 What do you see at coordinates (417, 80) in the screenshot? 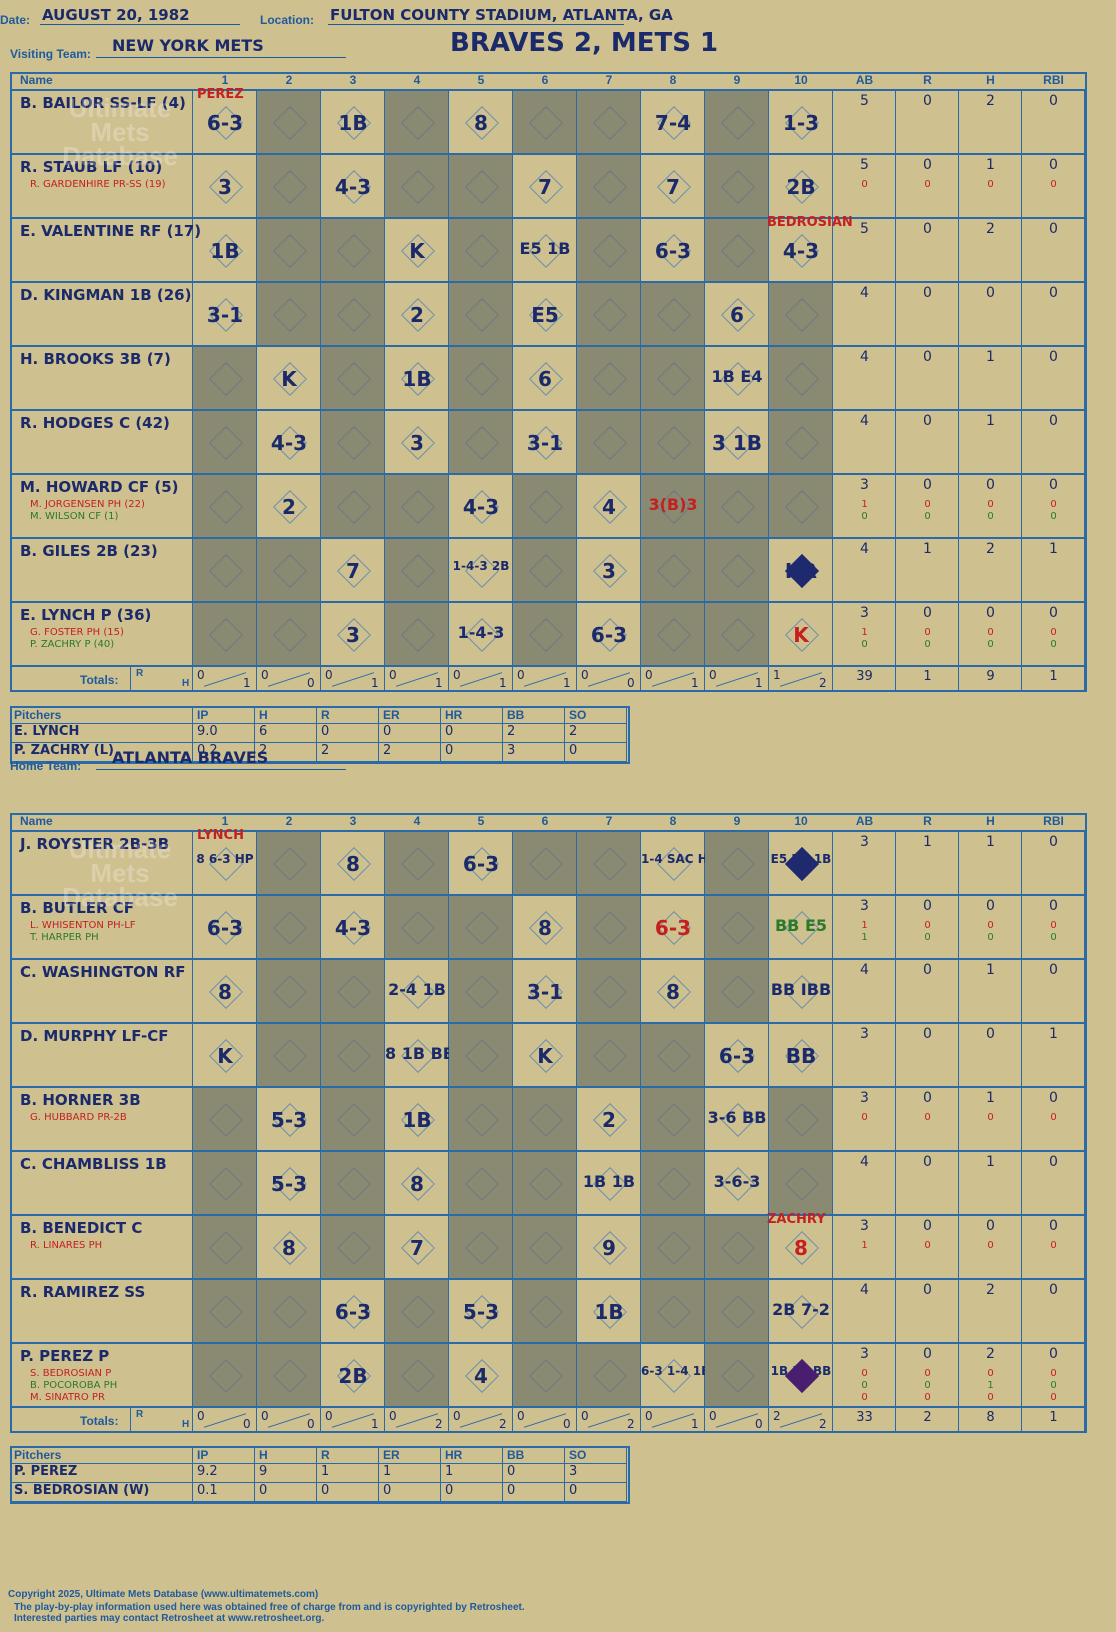
I see `v-inning-header: 4` at bounding box center [417, 80].